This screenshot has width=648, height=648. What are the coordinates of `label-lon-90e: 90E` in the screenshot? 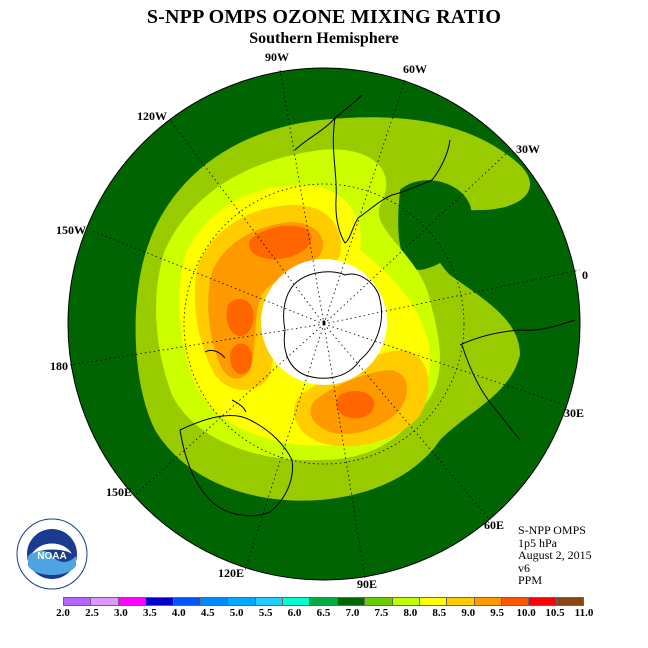 It's located at (367, 584).